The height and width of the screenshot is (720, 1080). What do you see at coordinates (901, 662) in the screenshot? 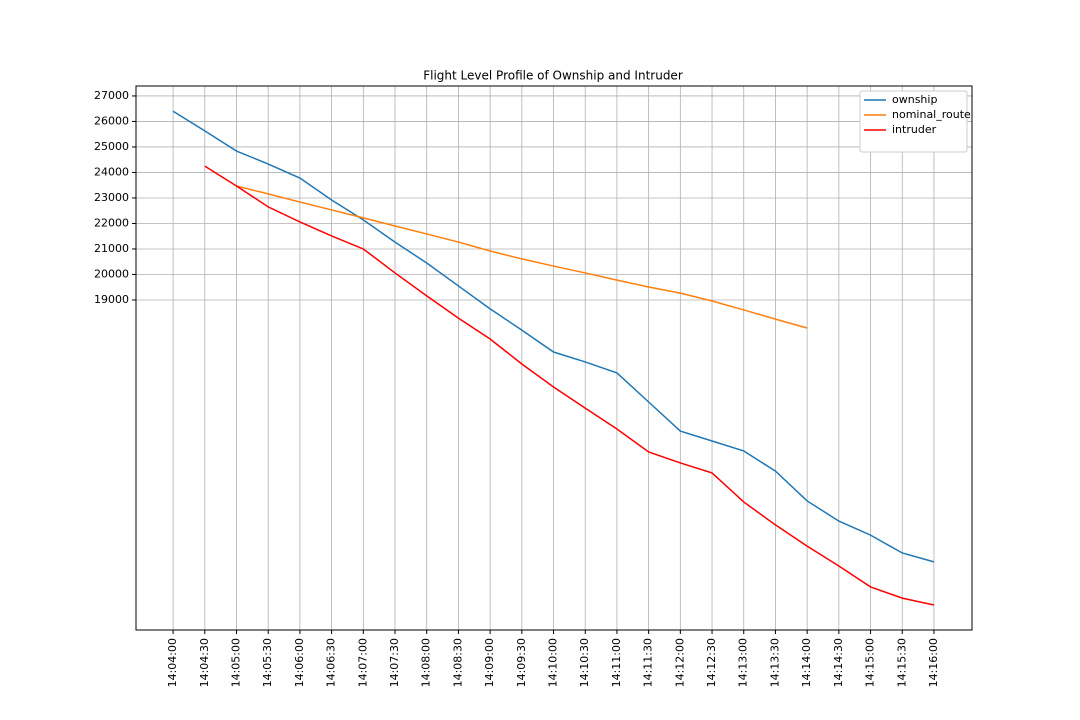
I see `x-tick-label: 14:15:30` at bounding box center [901, 662].